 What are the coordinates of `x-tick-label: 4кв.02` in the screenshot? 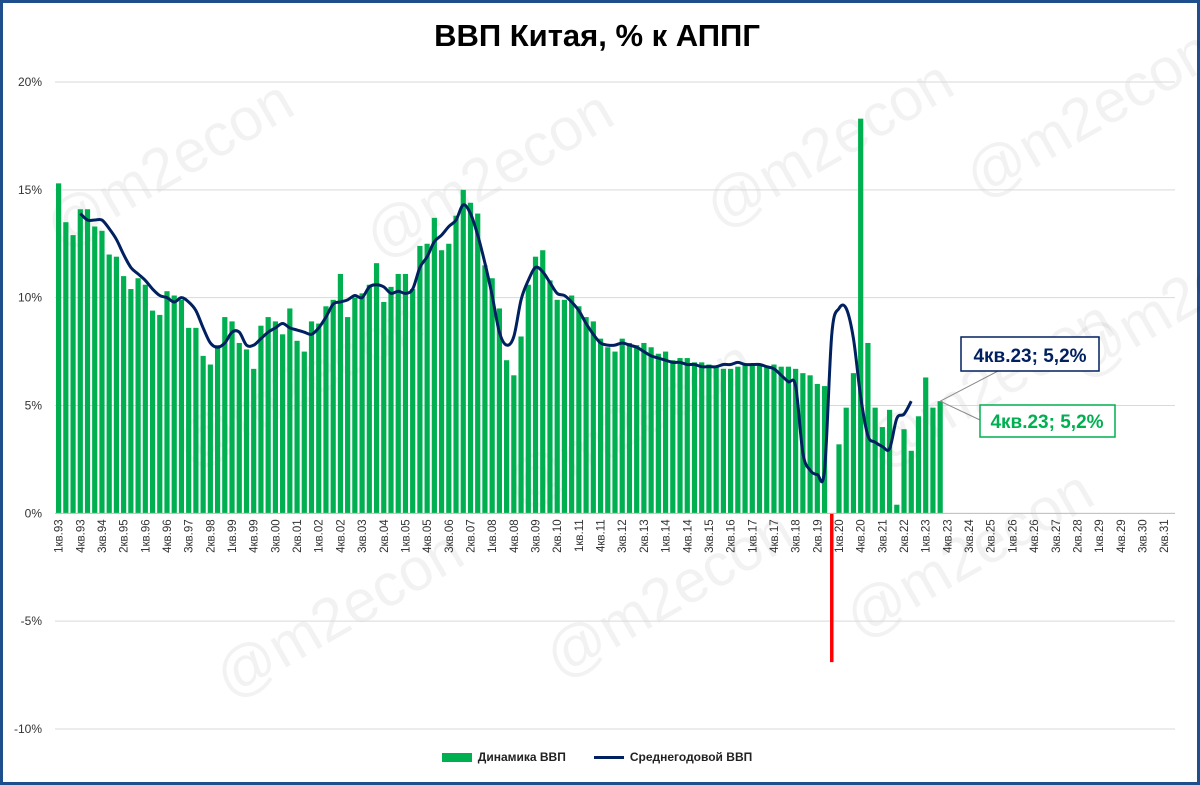 It's located at (341, 536).